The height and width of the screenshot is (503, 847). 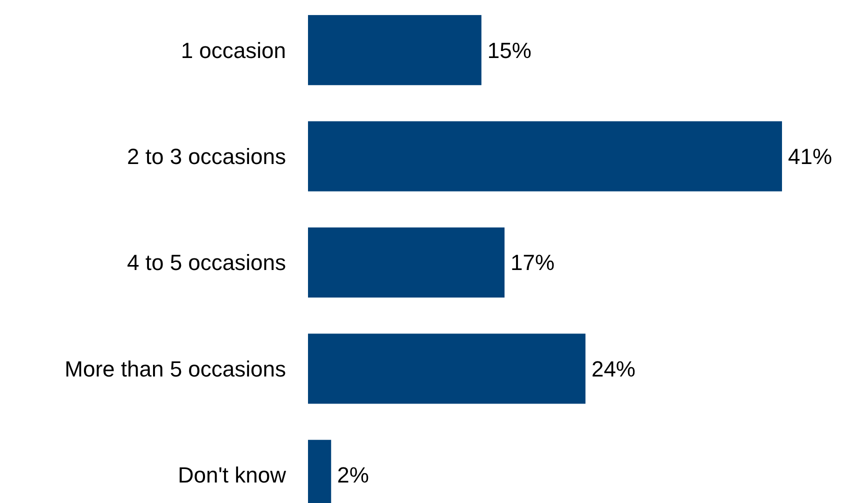 I want to click on data-label: 17%, so click(x=532, y=263).